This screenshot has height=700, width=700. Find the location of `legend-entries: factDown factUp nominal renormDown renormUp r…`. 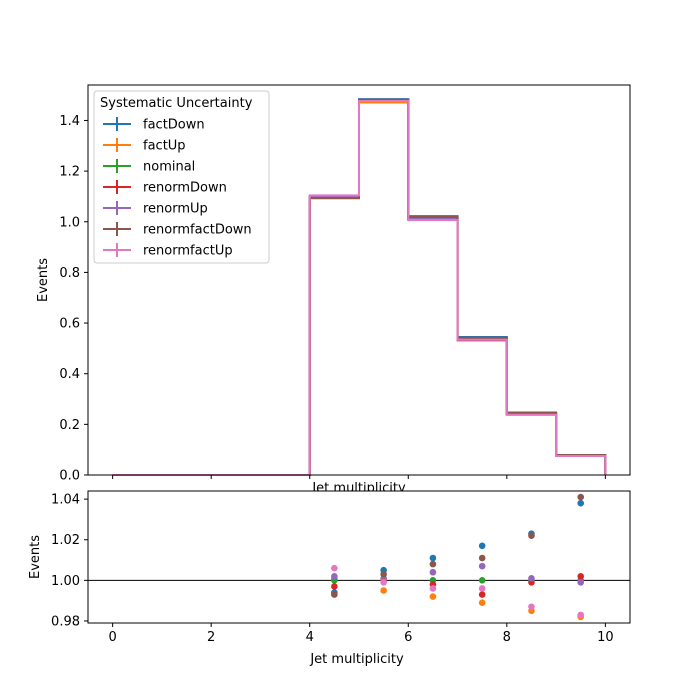

legend-entries: factDown factUp nominal renormDown renormUp r… is located at coordinates (177, 188).